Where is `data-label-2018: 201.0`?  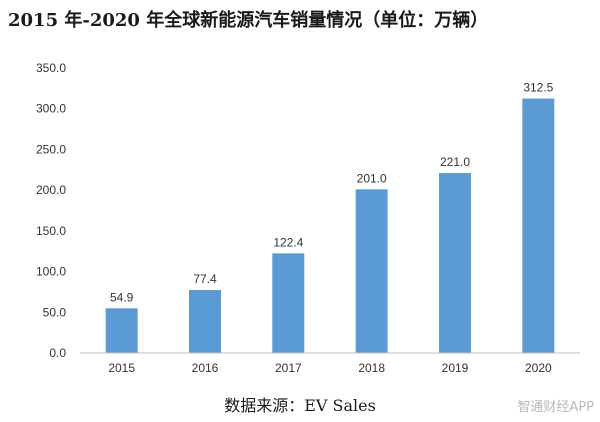 data-label-2018: 201.0 is located at coordinates (372, 178).